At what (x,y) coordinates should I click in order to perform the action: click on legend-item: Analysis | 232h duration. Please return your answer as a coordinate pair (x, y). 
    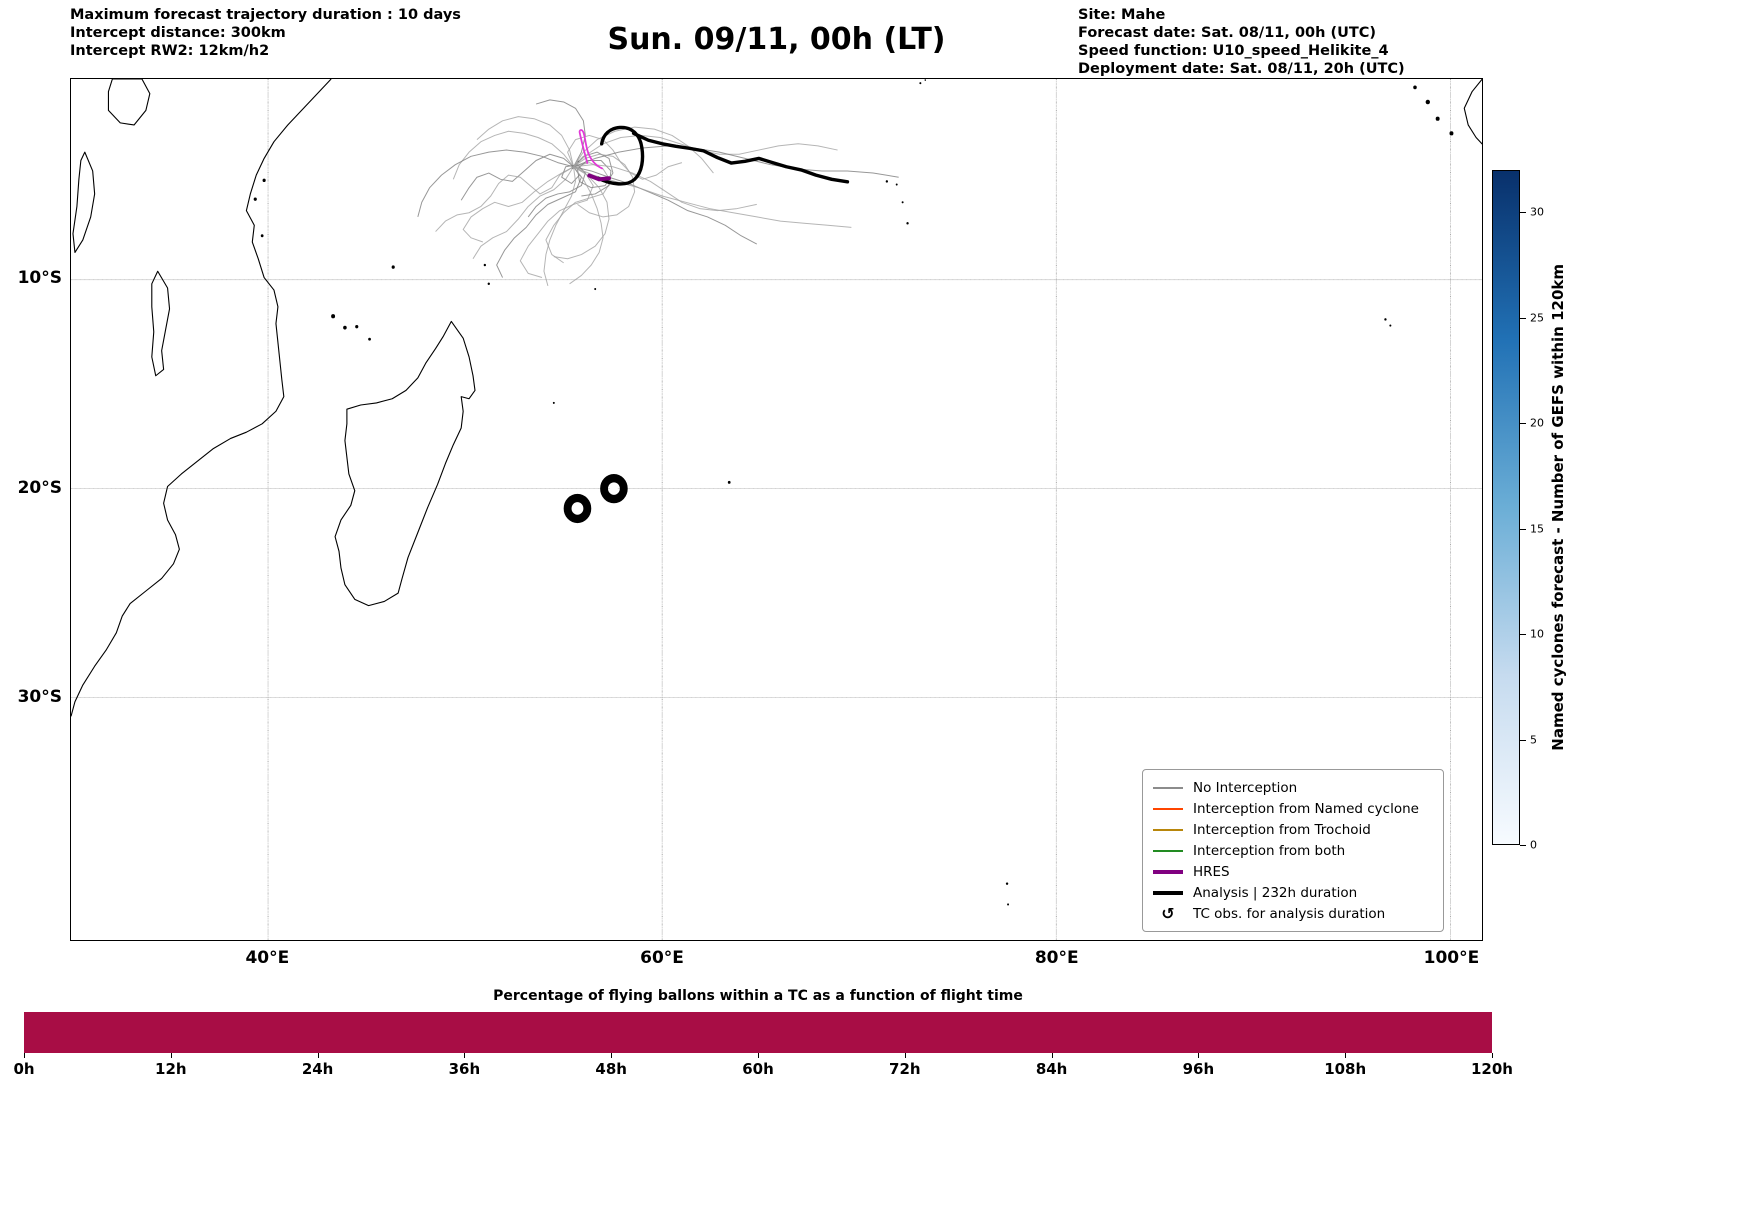
    Looking at the image, I should click on (1293, 892).